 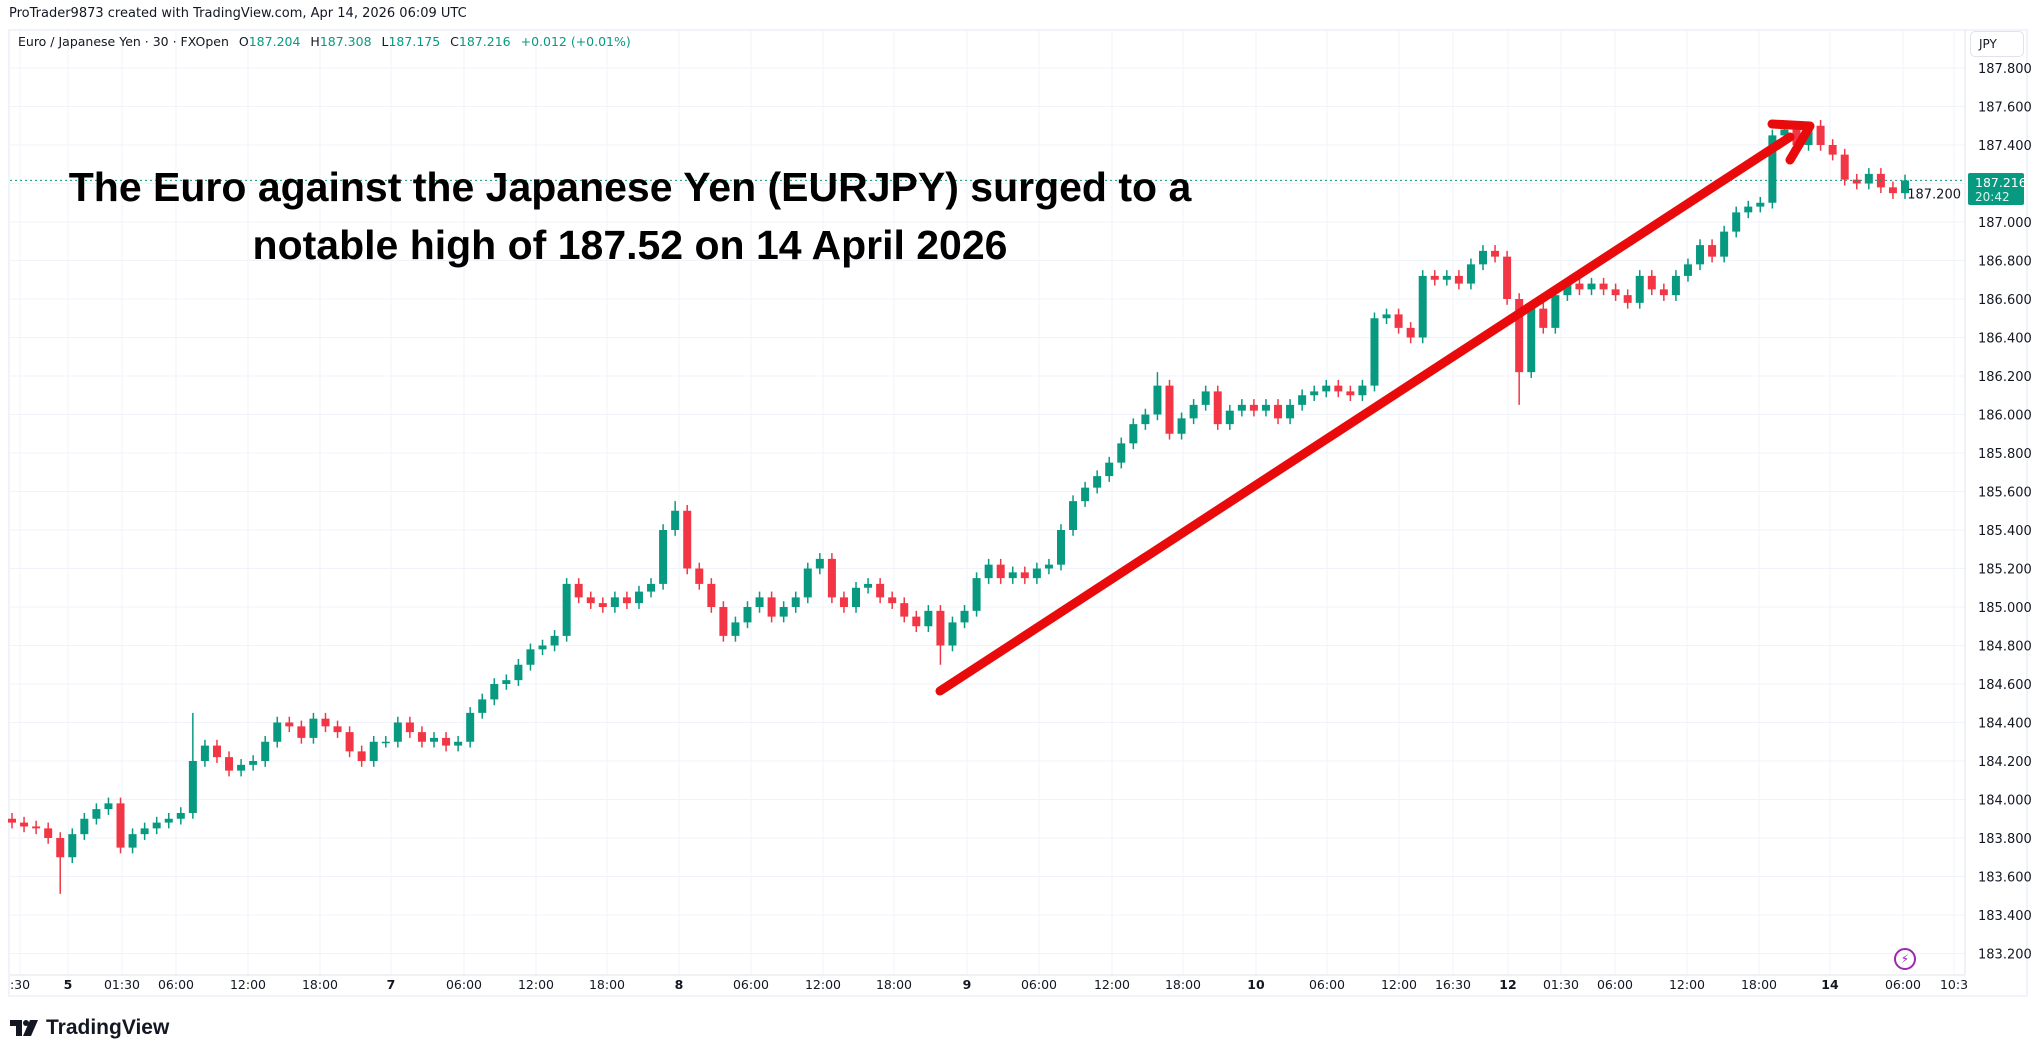 What do you see at coordinates (2005, 839) in the screenshot?
I see `y-tick-label: 183.800` at bounding box center [2005, 839].